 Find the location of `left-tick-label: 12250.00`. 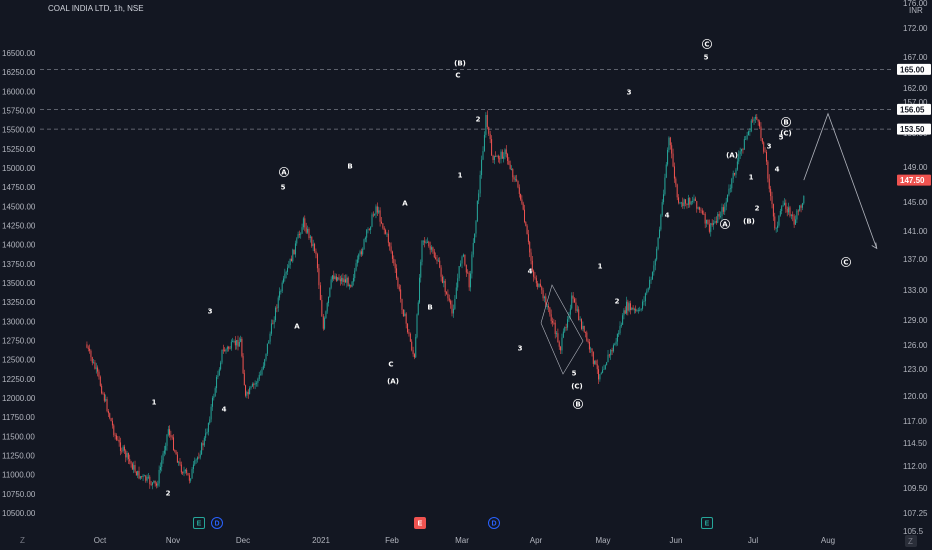

left-tick-label: 12250.00 is located at coordinates (19, 379).